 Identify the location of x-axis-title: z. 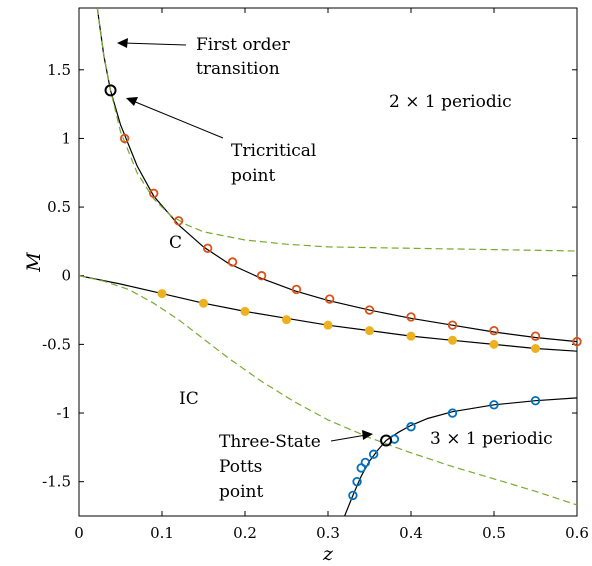
(328, 554).